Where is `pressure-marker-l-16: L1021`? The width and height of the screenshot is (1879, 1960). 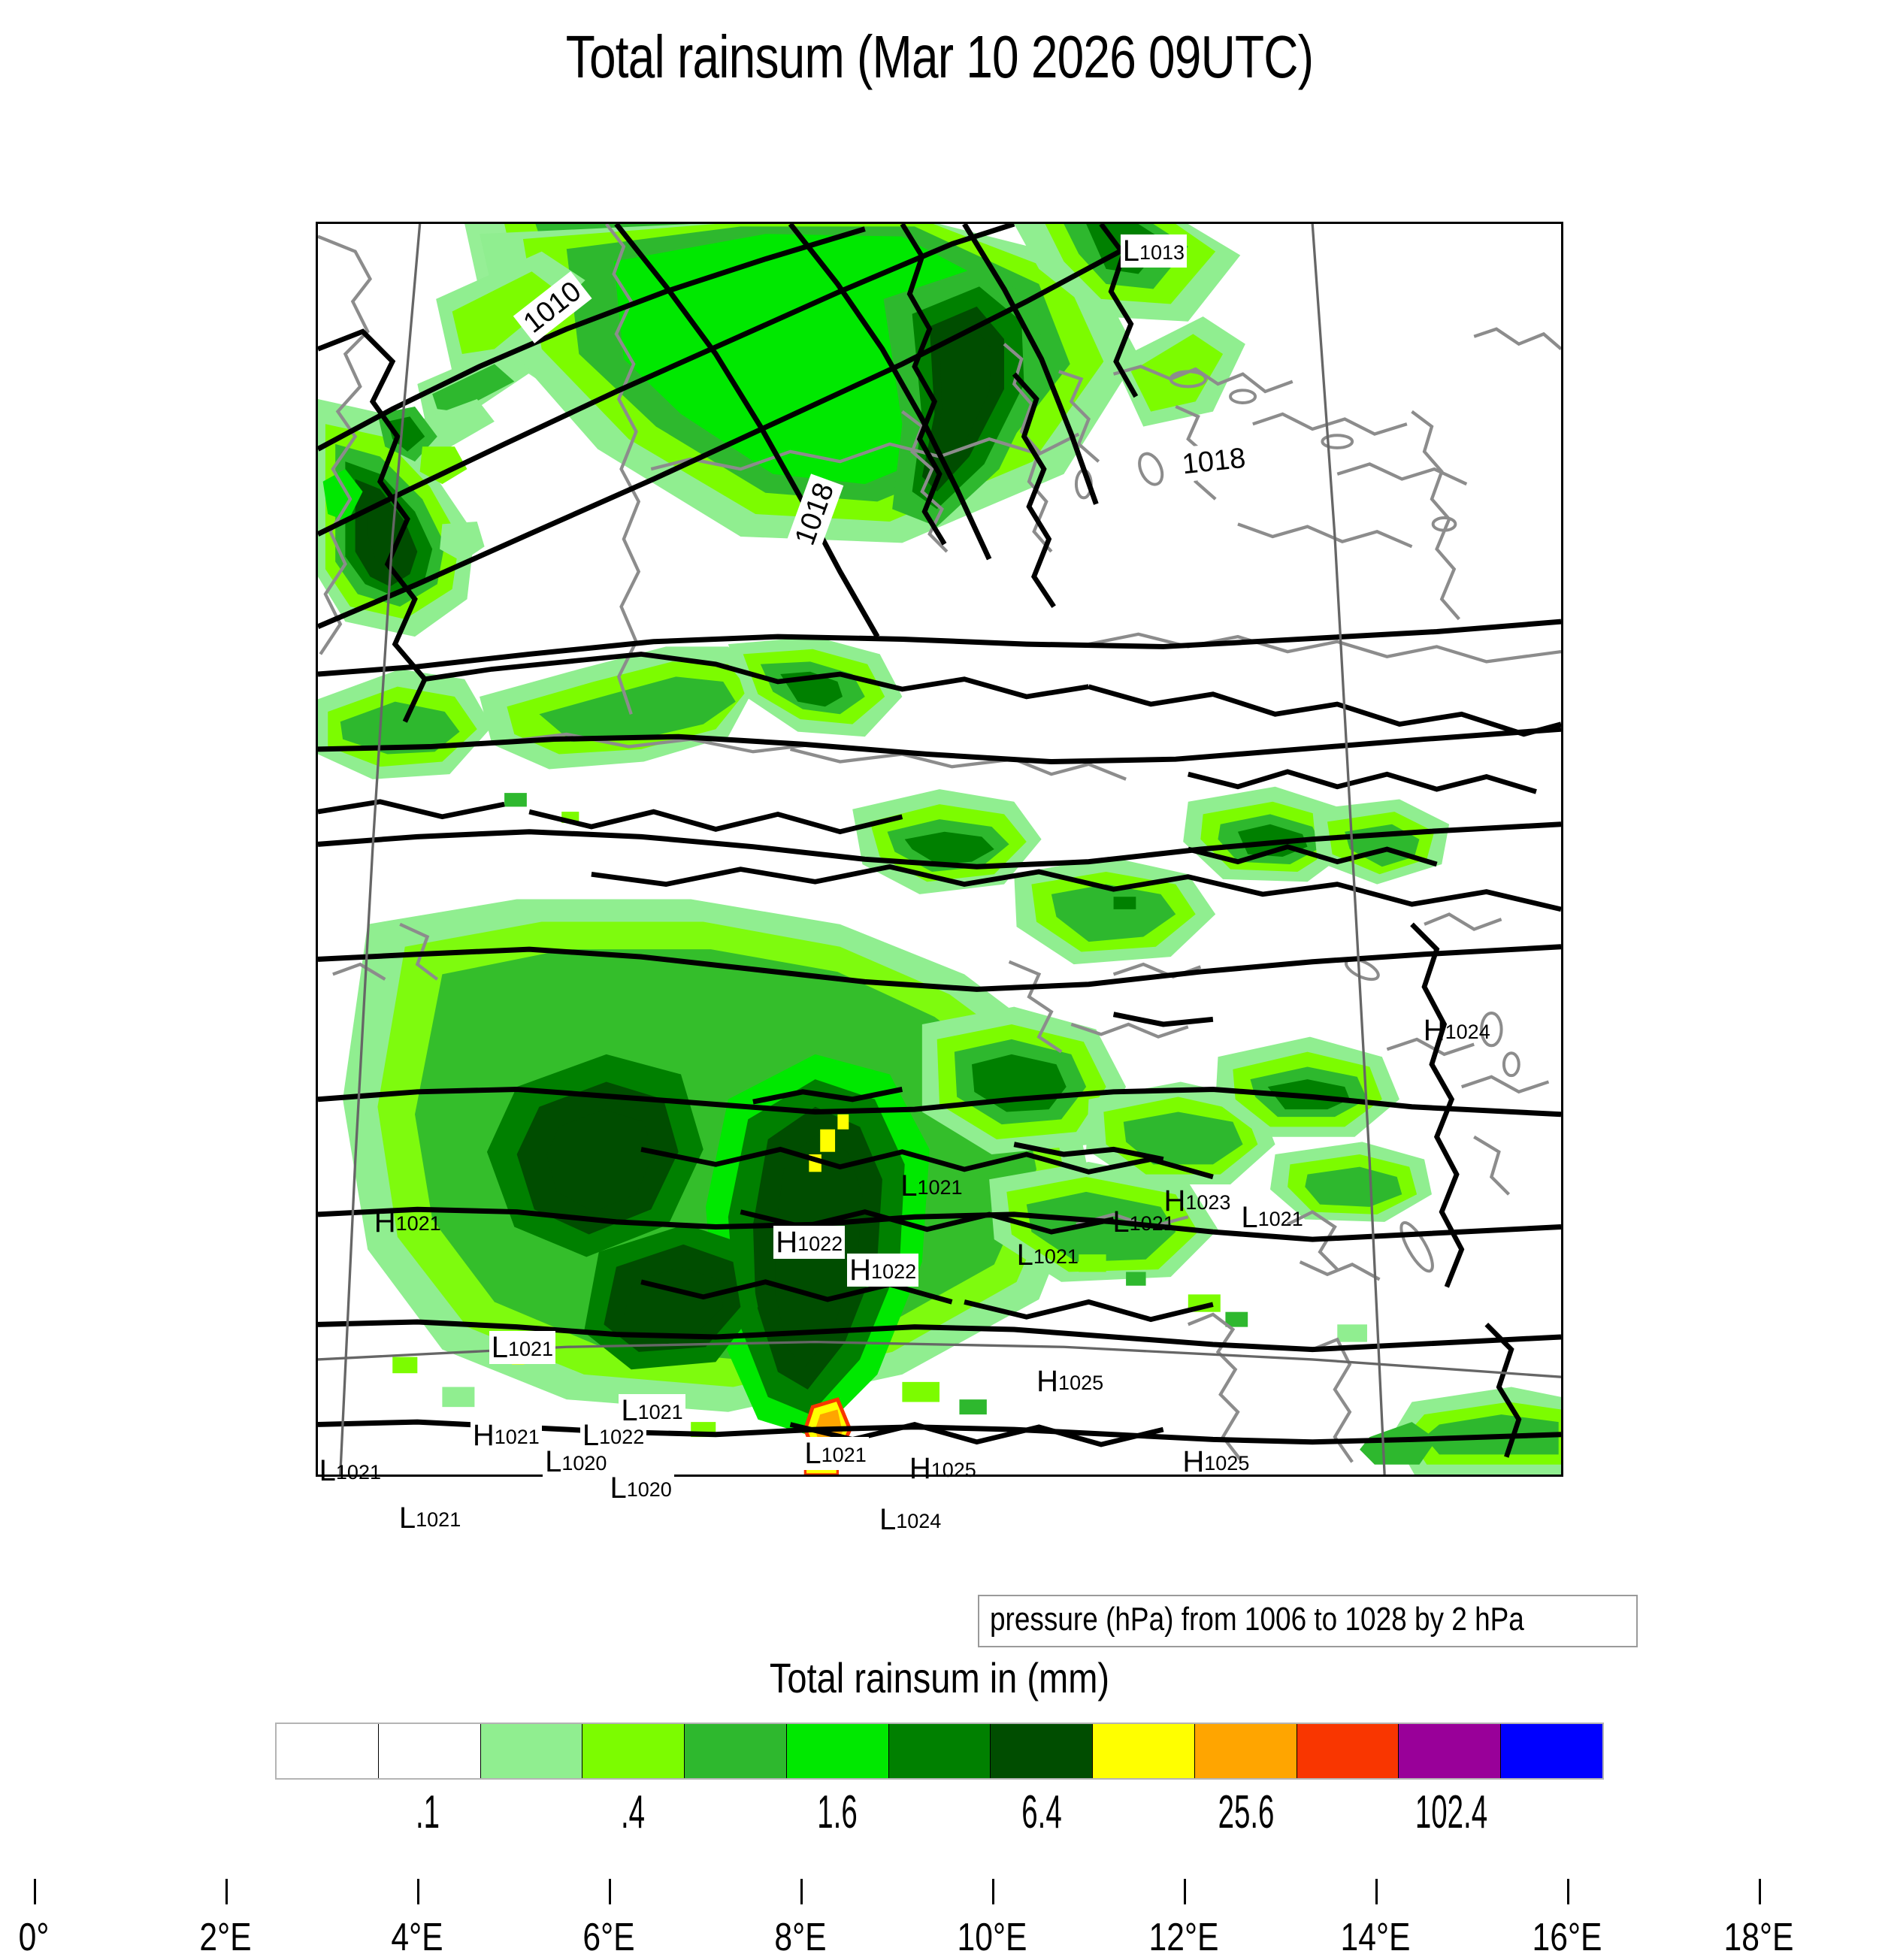 pressure-marker-l-16: L1021 is located at coordinates (836, 1453).